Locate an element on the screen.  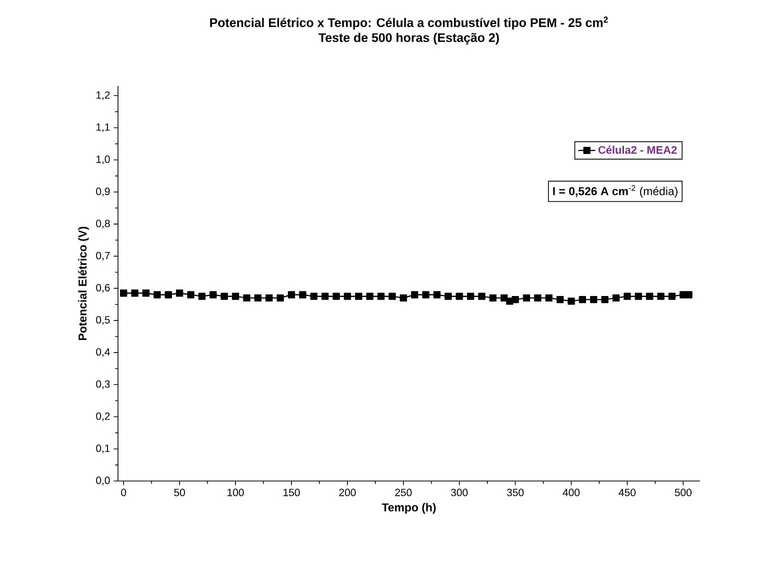
x-tick-label: 150 is located at coordinates (292, 492).